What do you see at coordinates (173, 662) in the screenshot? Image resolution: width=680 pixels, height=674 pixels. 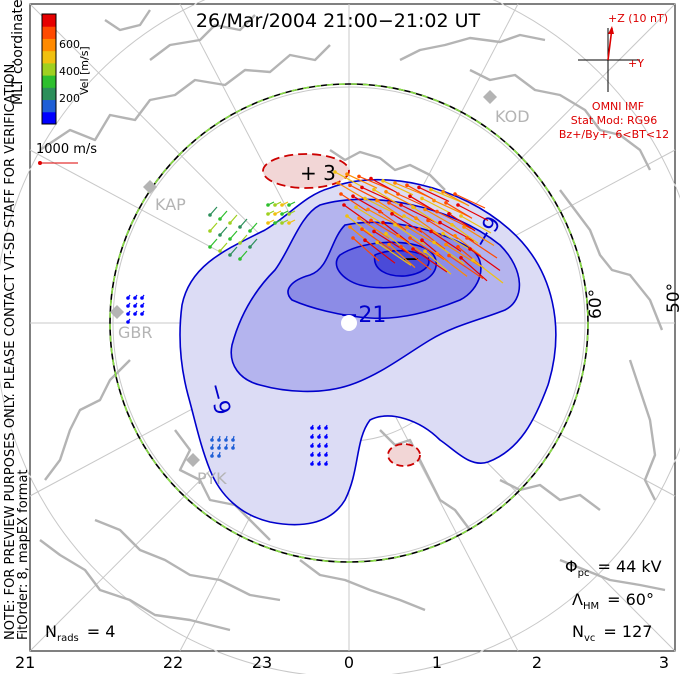 I see `mlt-tick-22: 22` at bounding box center [173, 662].